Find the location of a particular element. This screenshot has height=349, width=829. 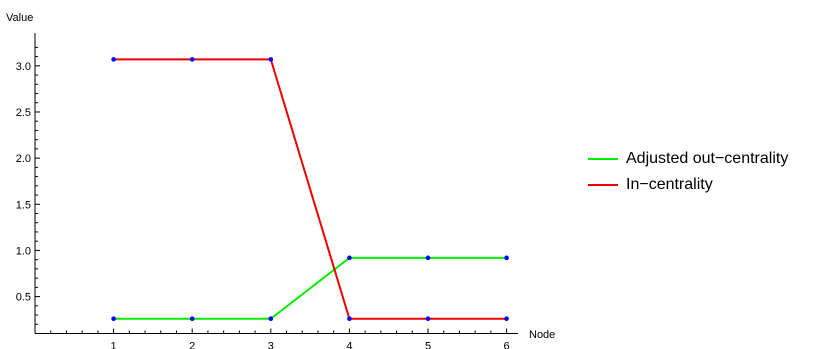

y-tick-label: 3.0 is located at coordinates (23, 67).